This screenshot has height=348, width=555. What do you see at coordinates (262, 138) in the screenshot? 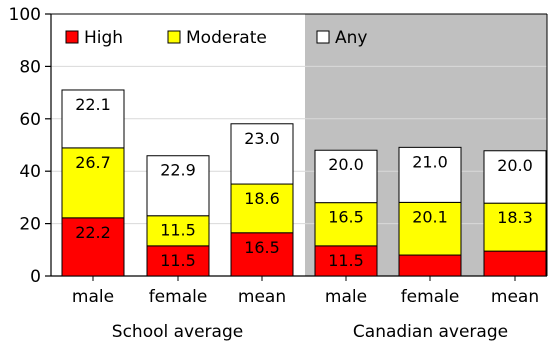
I see `data-label-any-2: 23.0` at bounding box center [262, 138].